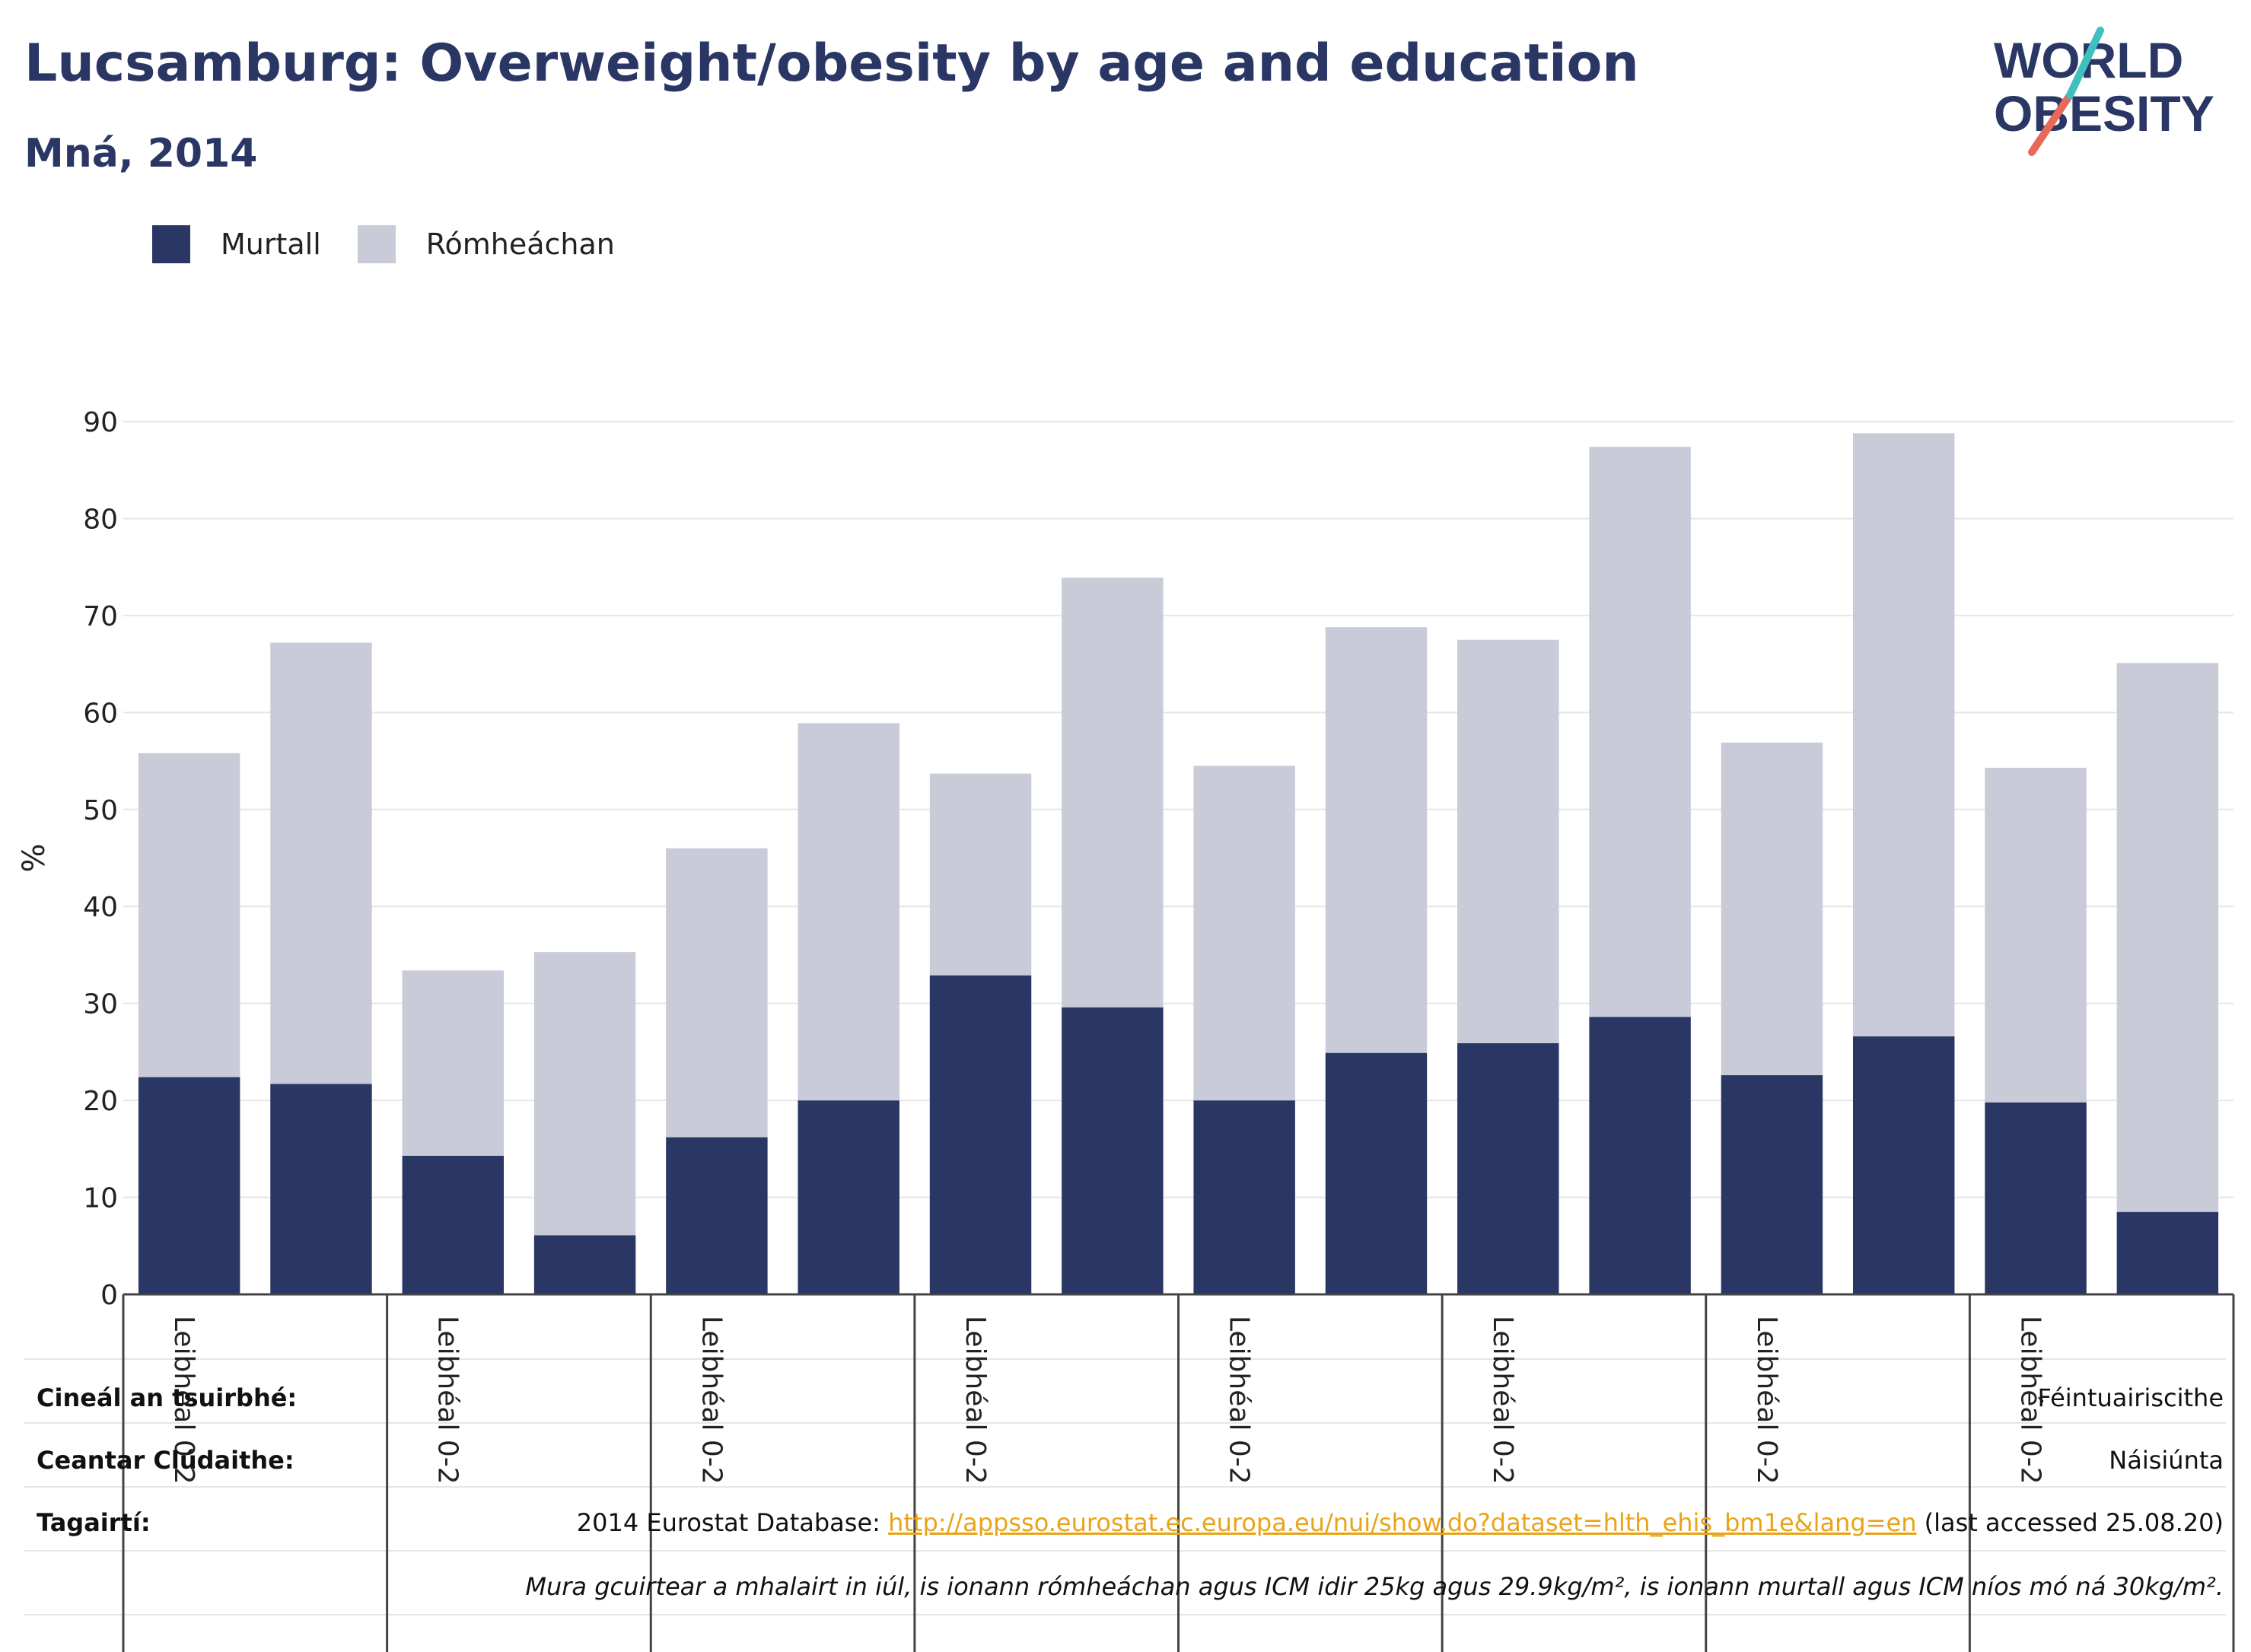  What do you see at coordinates (166, 1460) in the screenshot?
I see `area-label: Ceantar Clúdaithe:` at bounding box center [166, 1460].